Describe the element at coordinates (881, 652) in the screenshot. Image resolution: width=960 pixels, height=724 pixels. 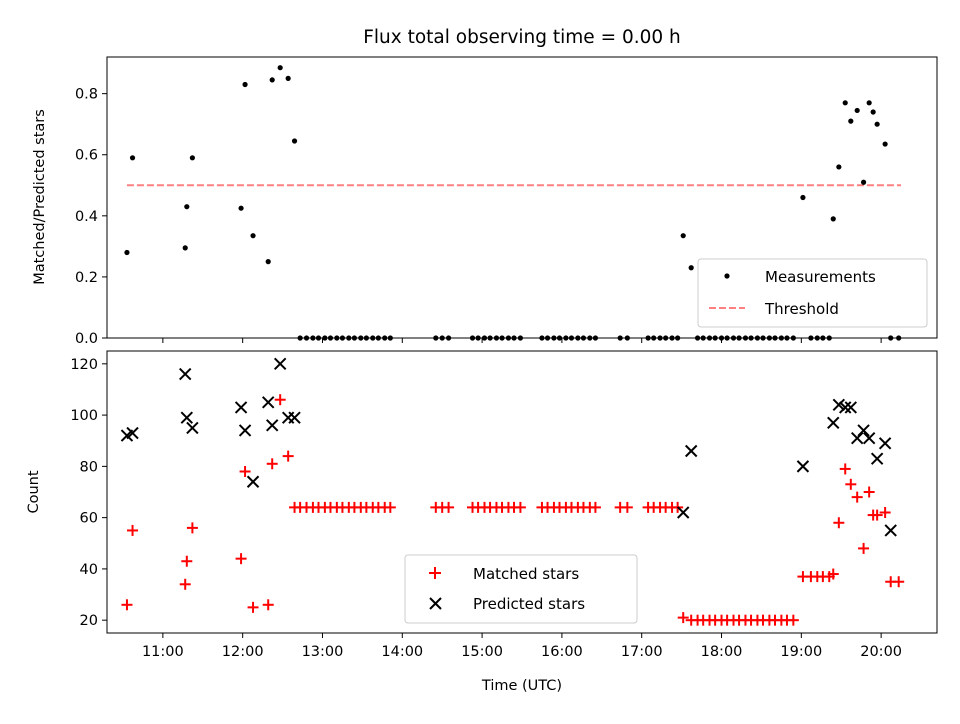
I see `x-tick-label: 20:00` at that location.